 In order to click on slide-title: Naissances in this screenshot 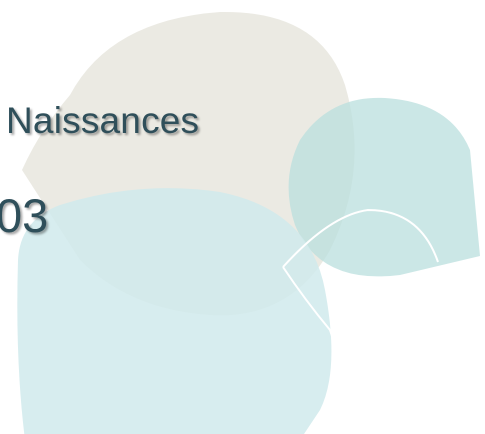, I will do `click(103, 120)`.